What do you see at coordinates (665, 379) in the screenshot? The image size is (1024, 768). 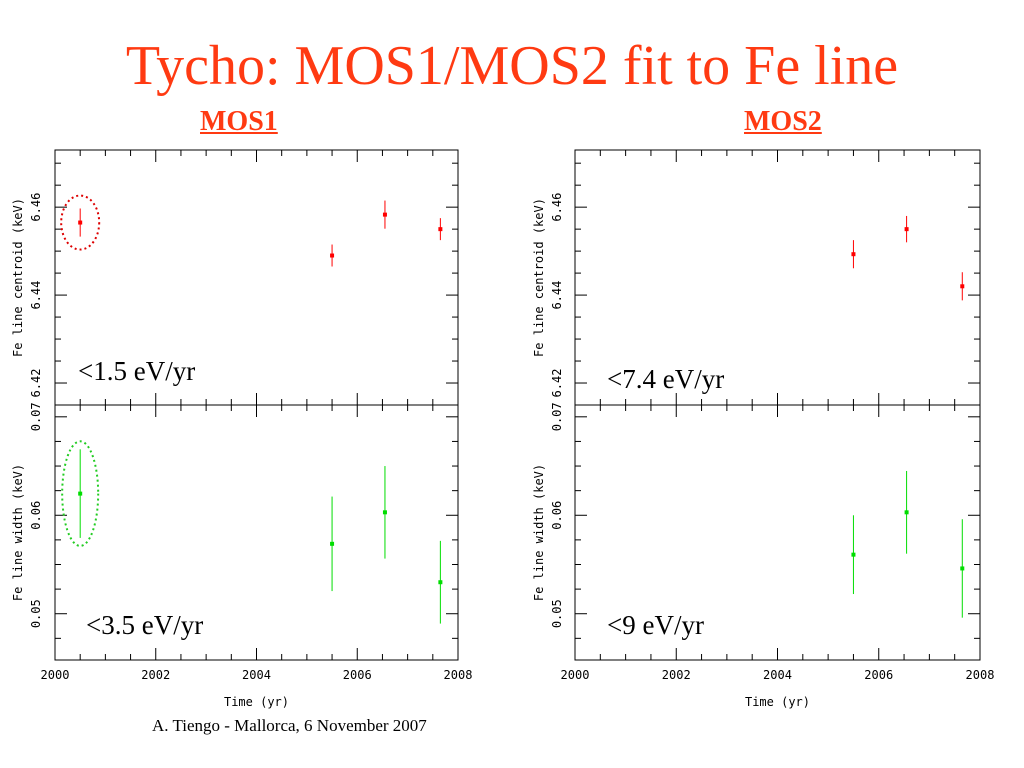 I see `rate-annotation: <7.4 eV/yr` at bounding box center [665, 379].